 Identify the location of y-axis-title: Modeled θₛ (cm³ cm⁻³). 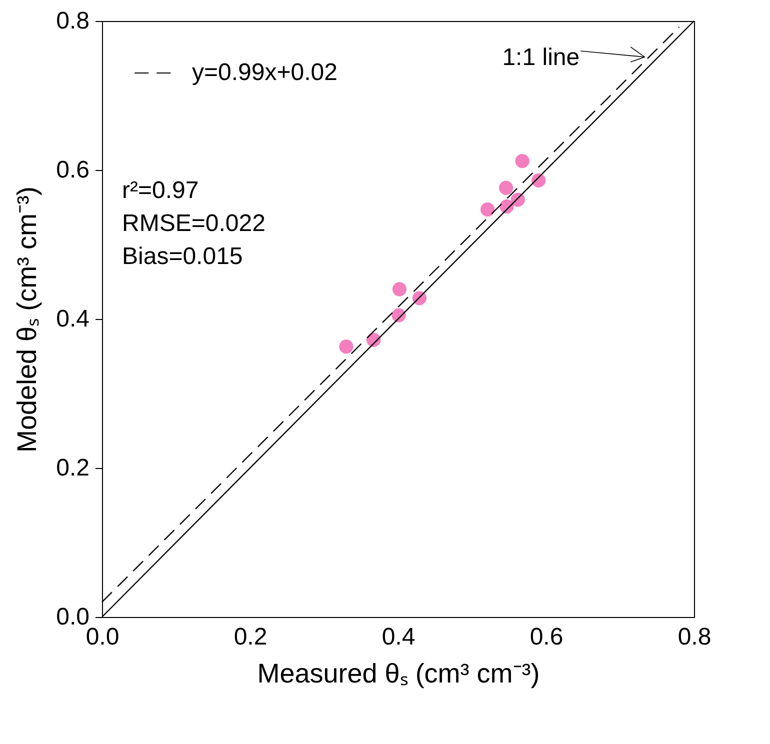
(27, 319).